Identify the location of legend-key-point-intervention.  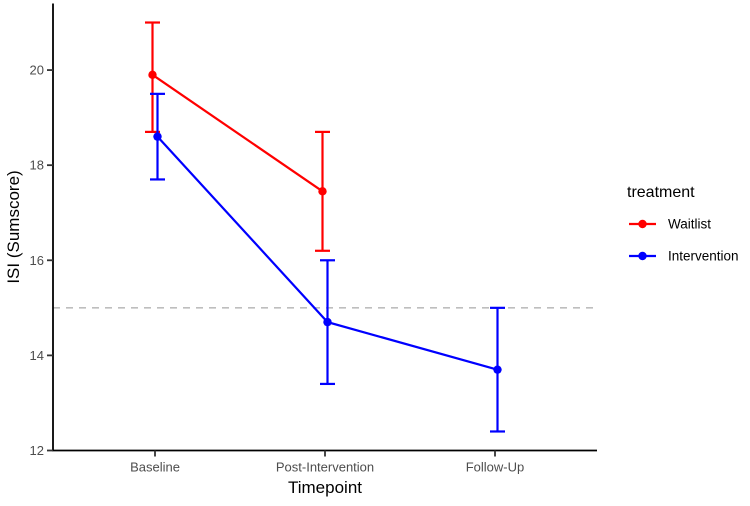
(642, 256).